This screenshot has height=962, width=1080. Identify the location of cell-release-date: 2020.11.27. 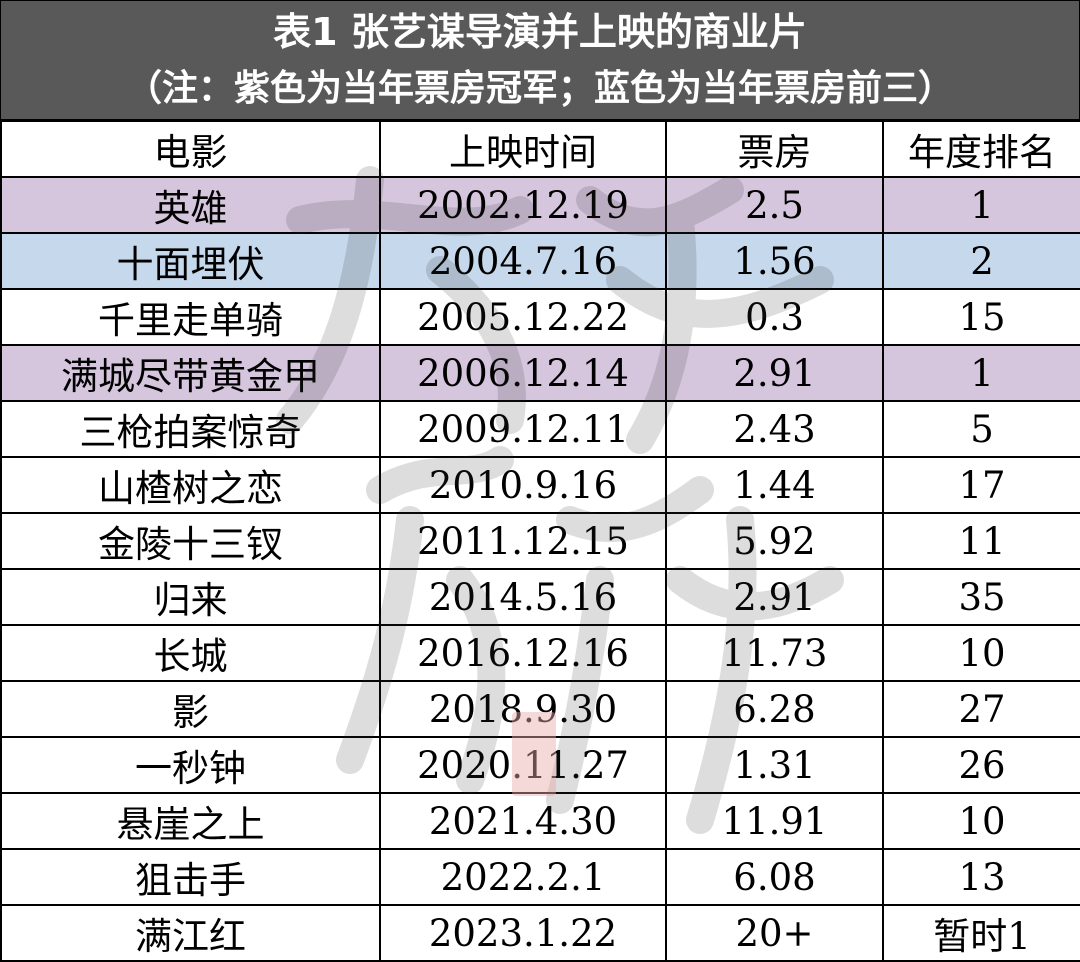
(523, 765).